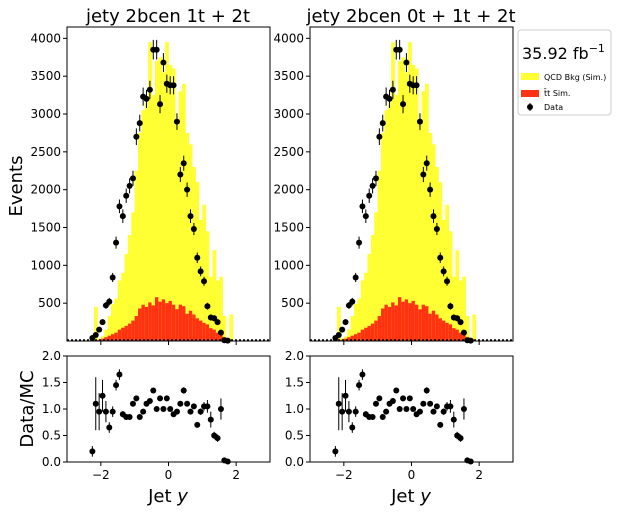 This screenshot has width=617, height=514. I want to click on legend-marker-data, so click(530, 107).